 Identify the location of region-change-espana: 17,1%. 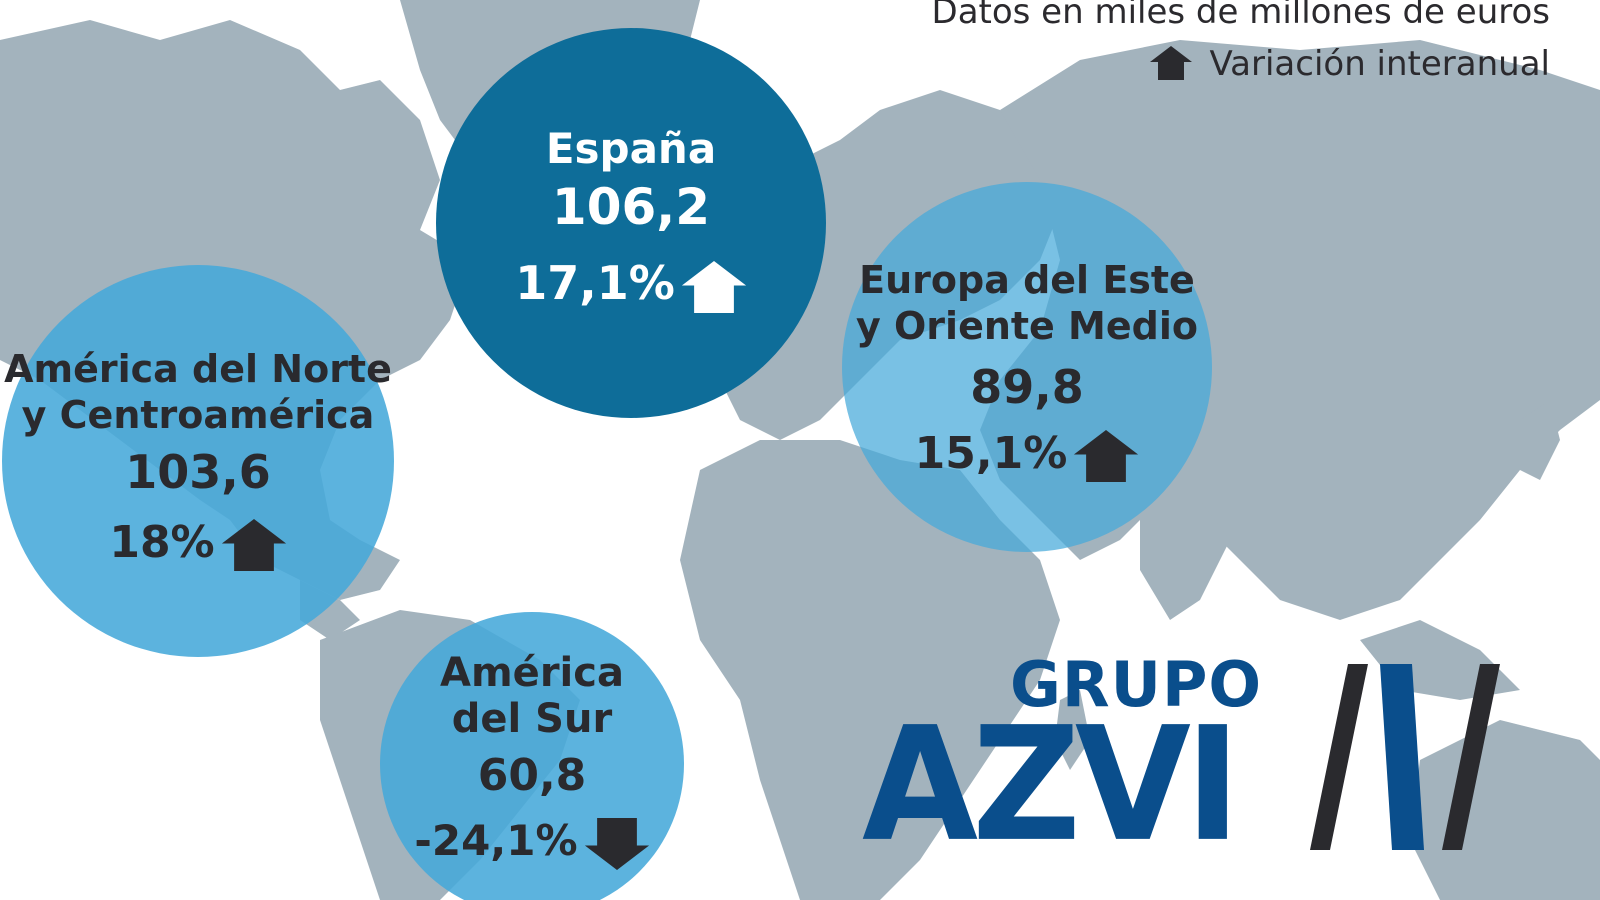
(595, 283).